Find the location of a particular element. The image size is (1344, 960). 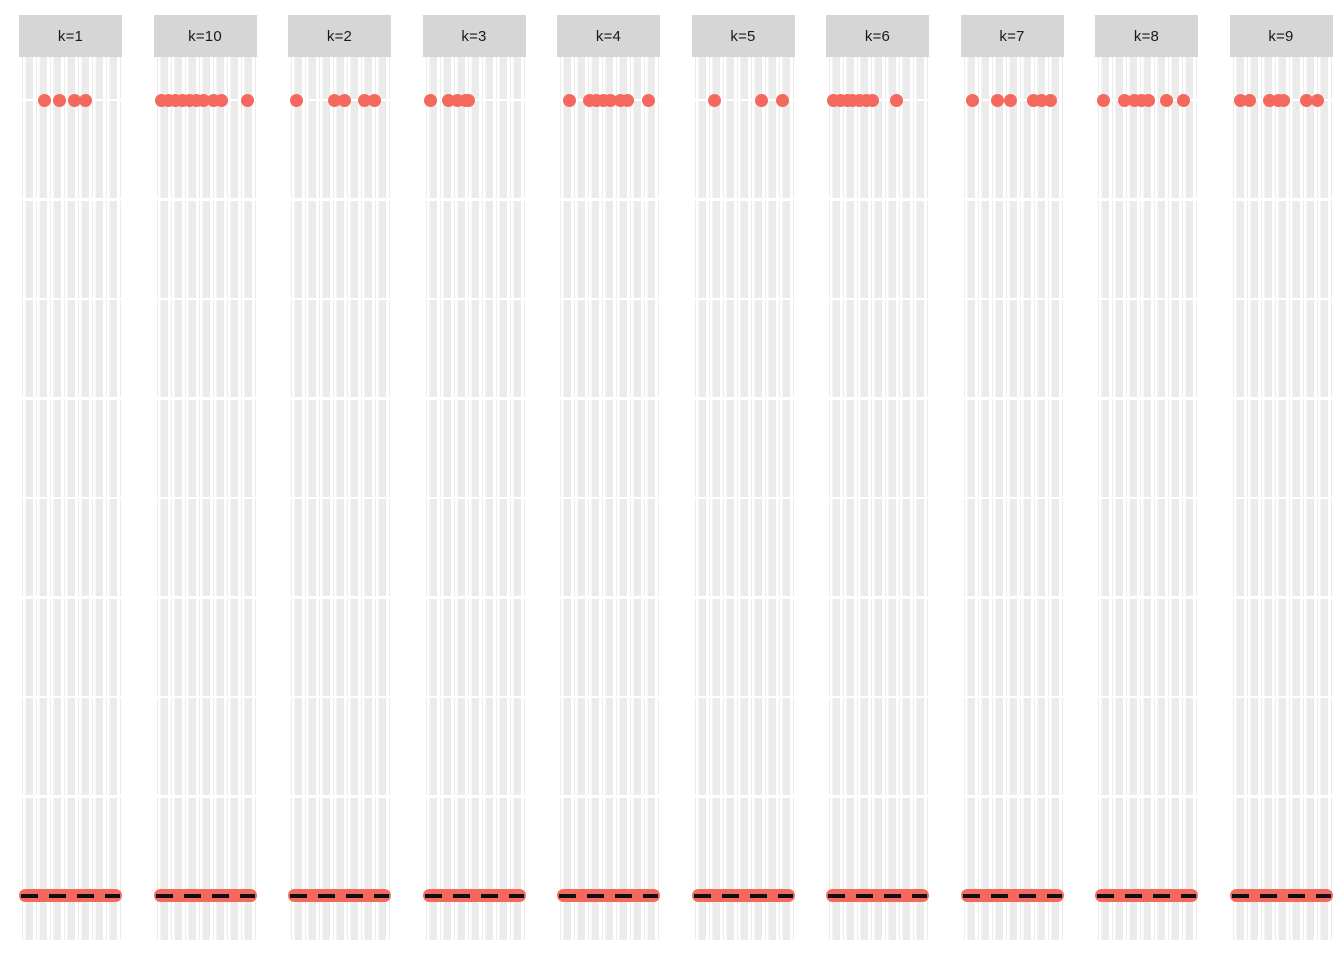

facet: k=7 is located at coordinates (1012, 477).